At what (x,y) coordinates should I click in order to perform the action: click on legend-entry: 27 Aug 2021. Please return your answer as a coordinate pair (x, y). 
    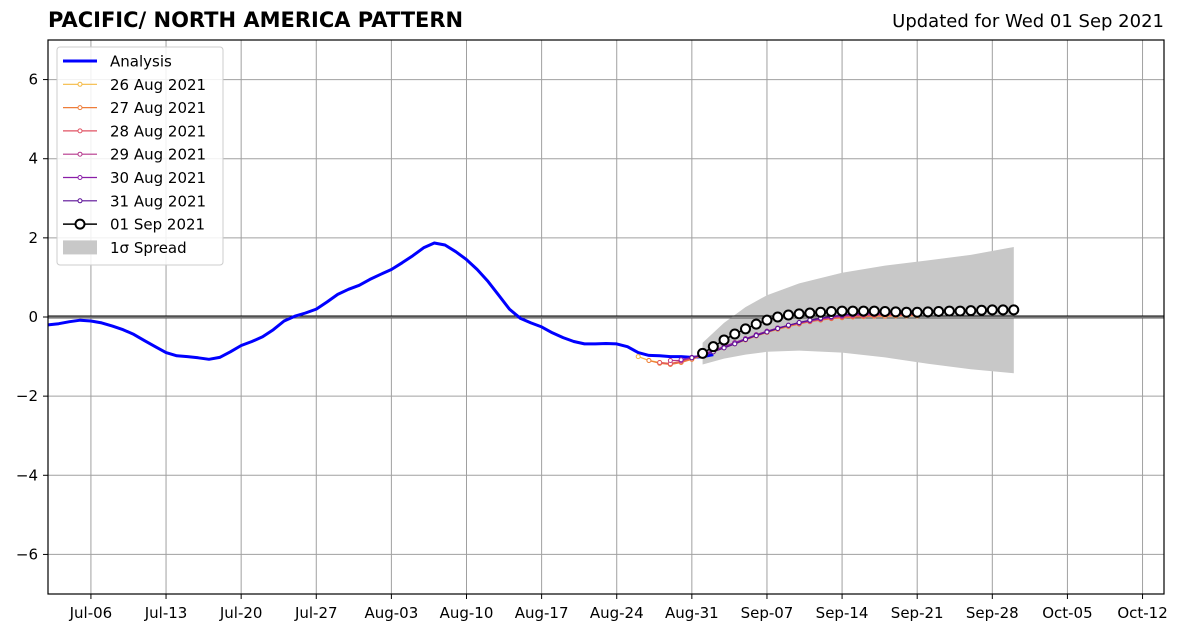
    Looking at the image, I should click on (134, 108).